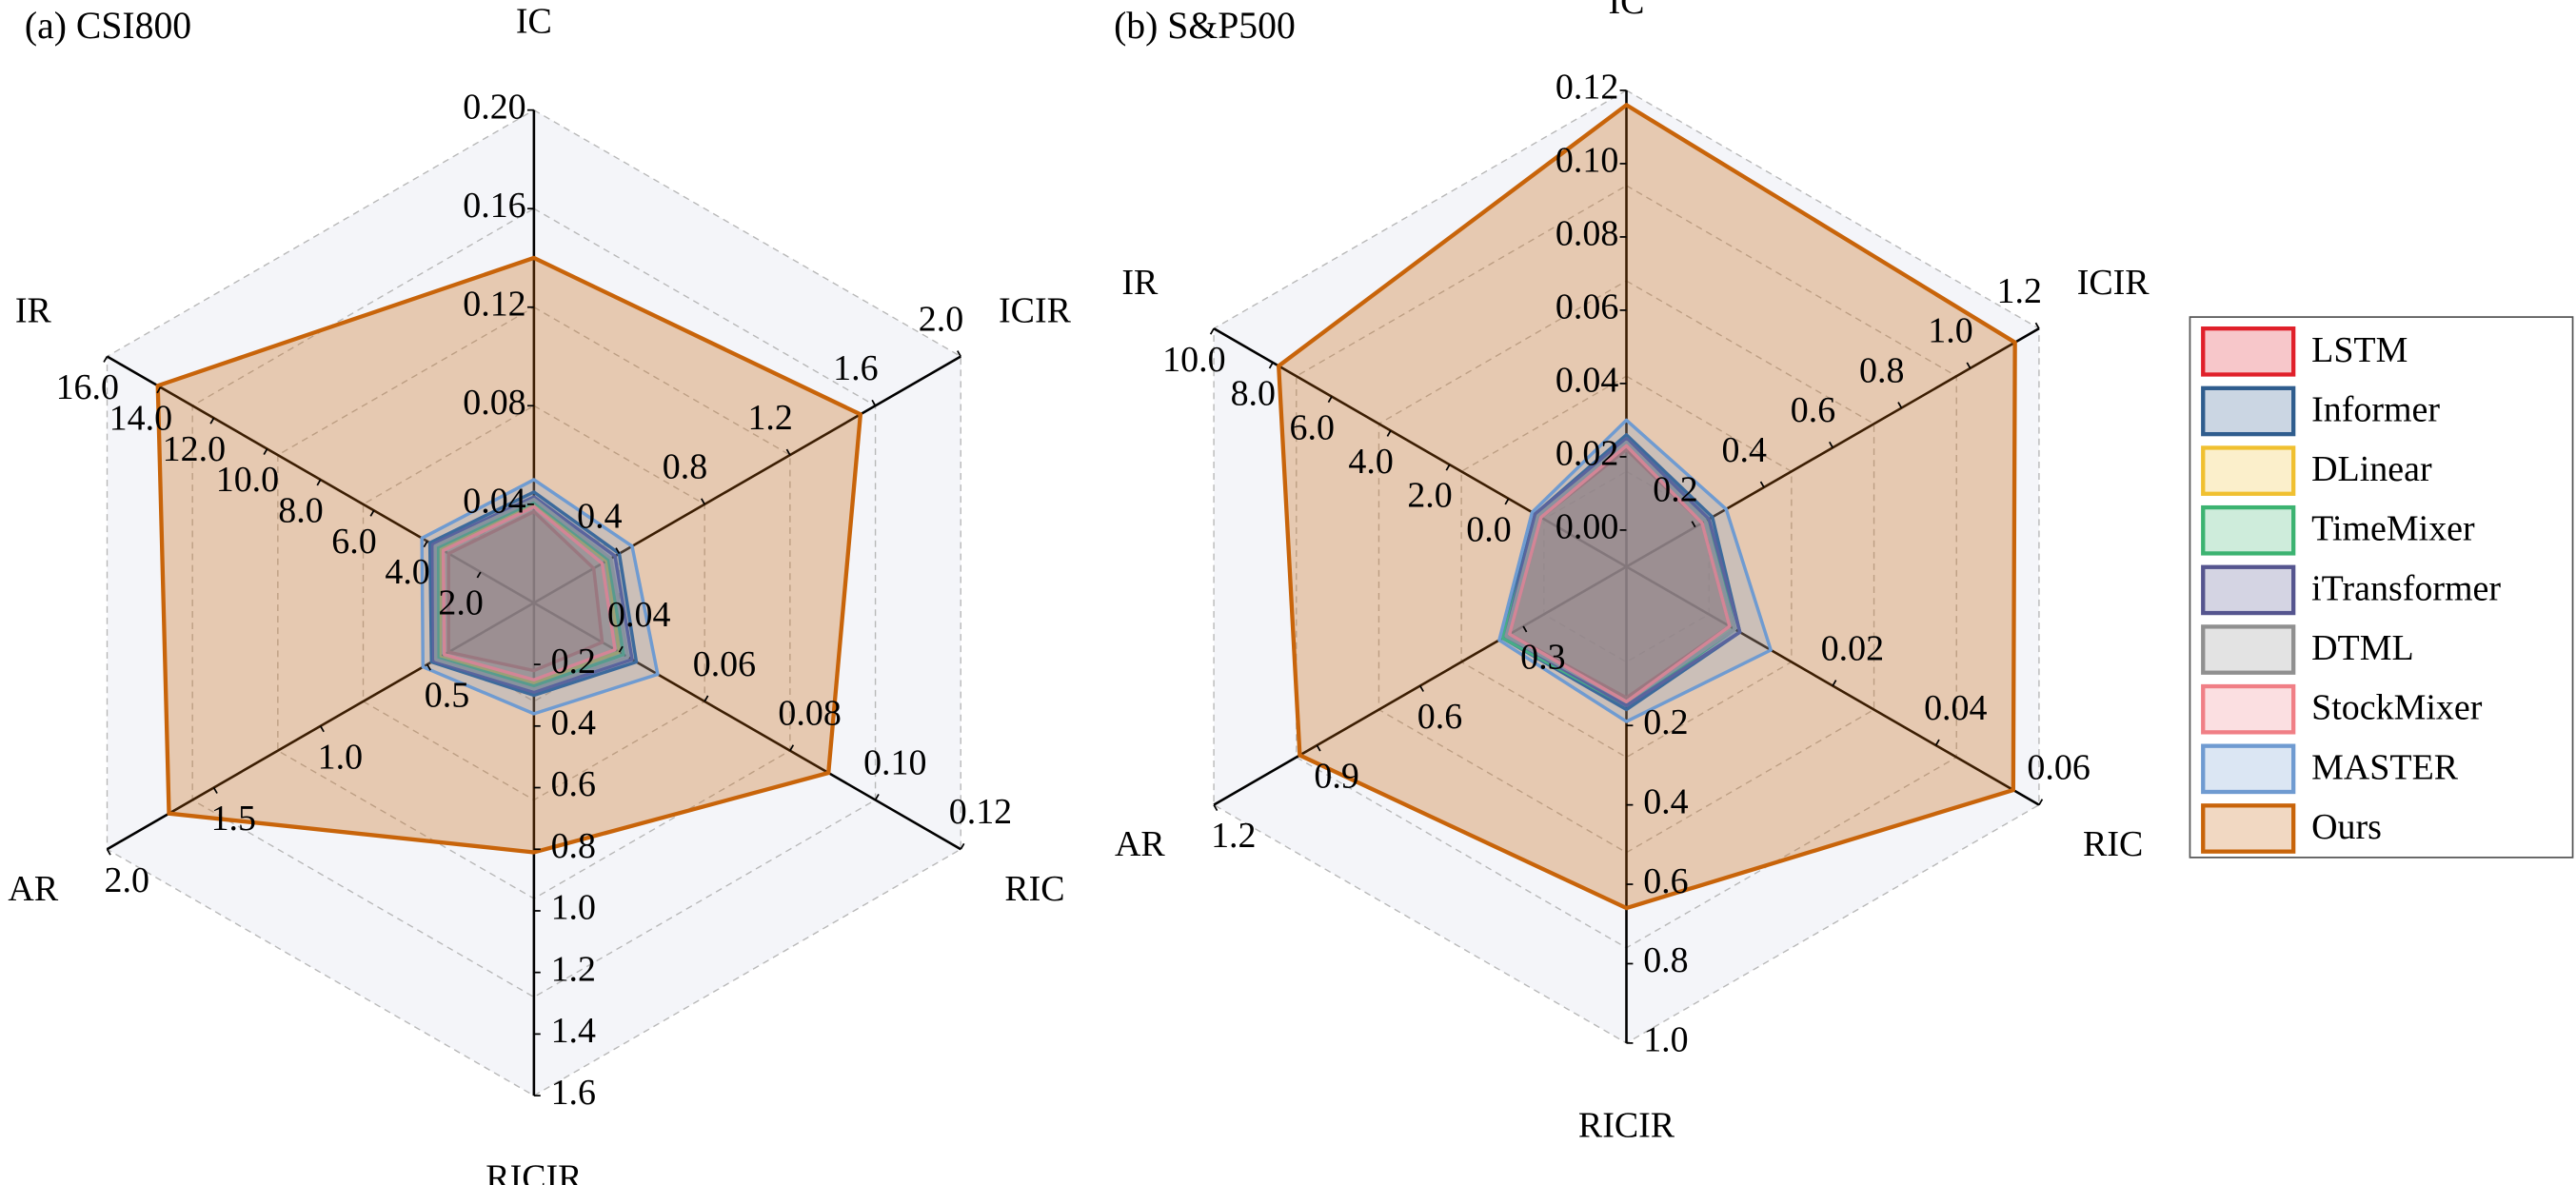  I want to click on legend-label: DTML, so click(2362, 648).